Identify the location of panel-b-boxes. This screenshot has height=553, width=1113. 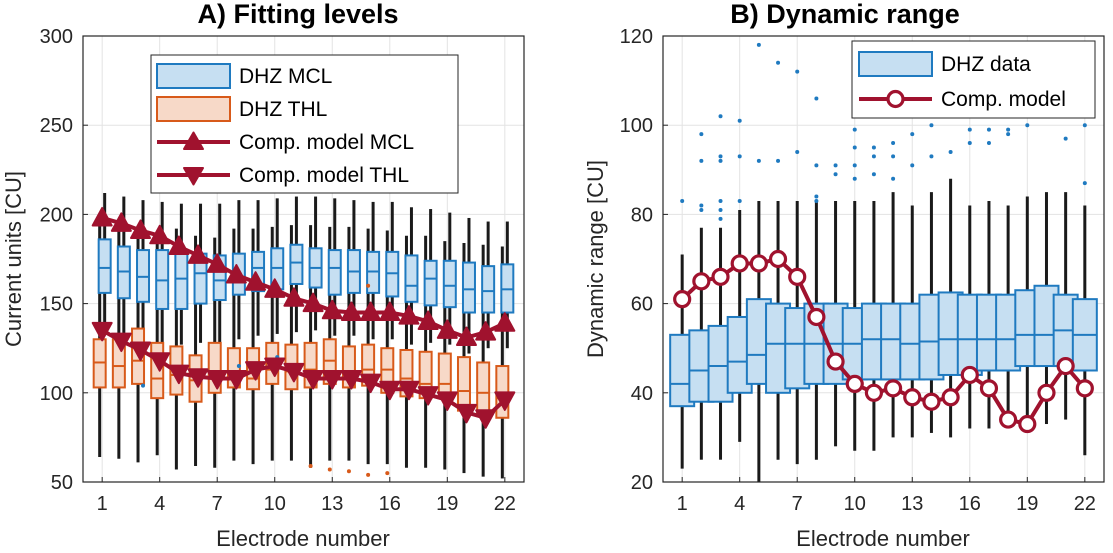
(883, 346).